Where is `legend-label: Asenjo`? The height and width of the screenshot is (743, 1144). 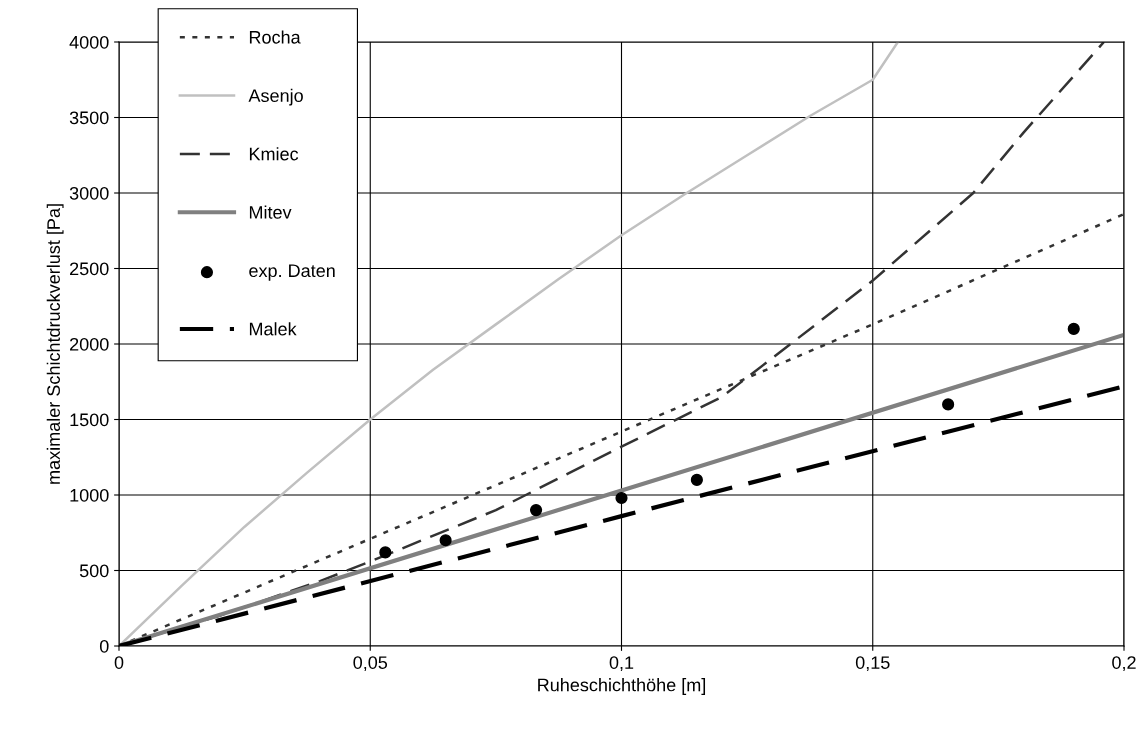
legend-label: Asenjo is located at coordinates (275, 97).